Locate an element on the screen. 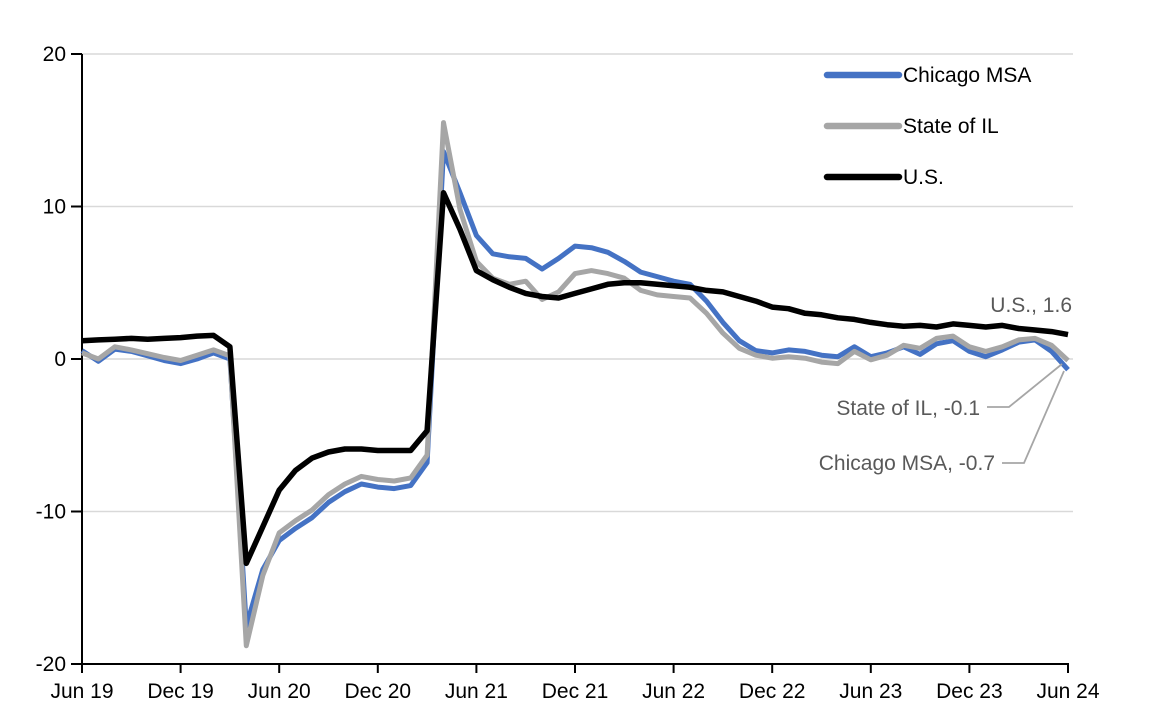 The height and width of the screenshot is (715, 1152). x-axis-label: Jun 21 is located at coordinates (476, 691).